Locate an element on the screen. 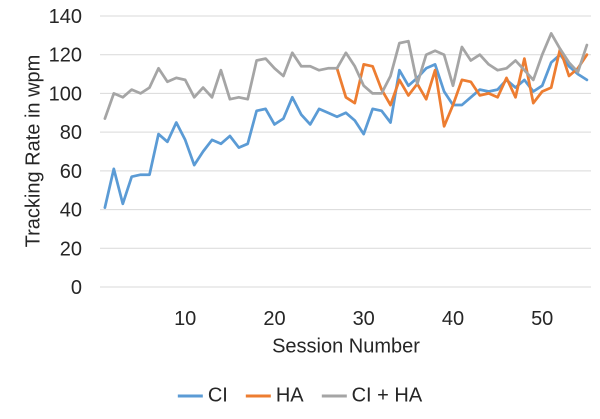 The height and width of the screenshot is (419, 600). y-tick-label: 100 is located at coordinates (65, 94).